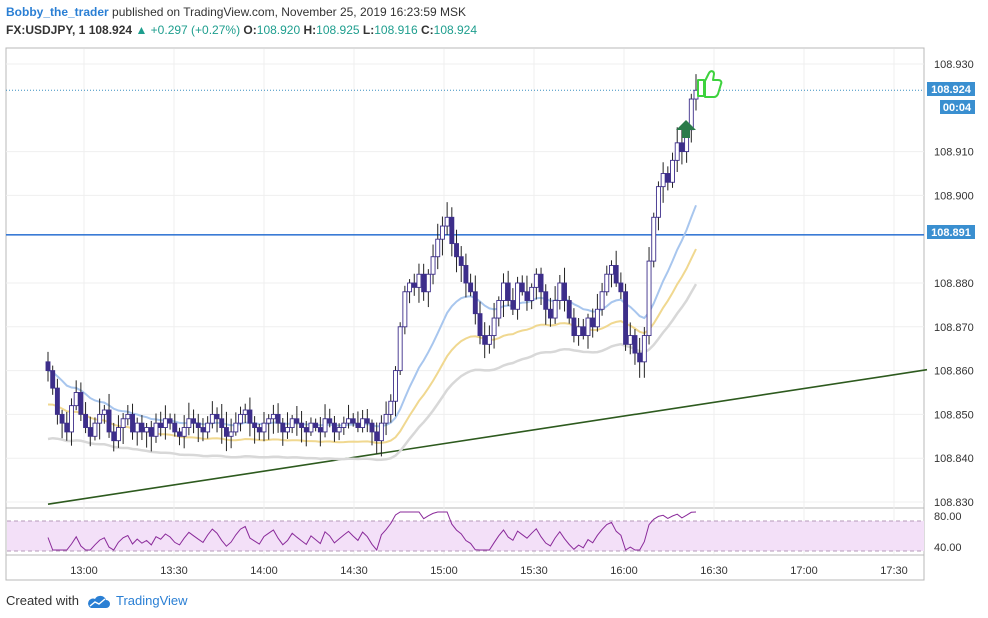  Describe the element at coordinates (42, 600) in the screenshot. I see `created-with-text: Created with` at that location.